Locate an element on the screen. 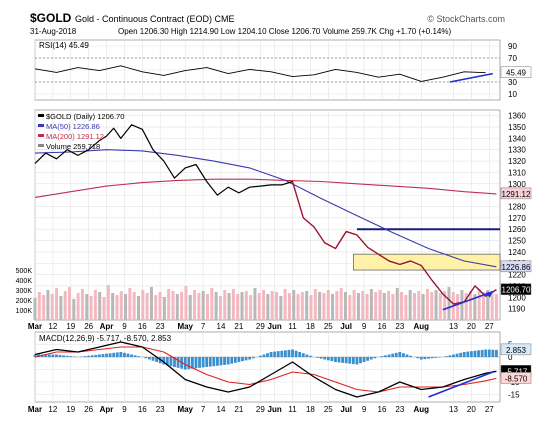  rsi-value-label: 45.49 is located at coordinates (516, 73).